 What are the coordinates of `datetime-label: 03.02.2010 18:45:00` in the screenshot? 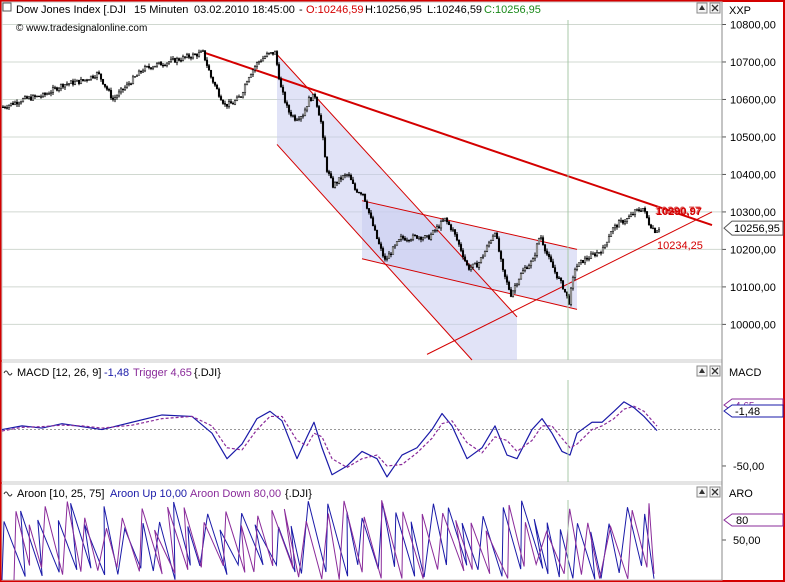 It's located at (244, 10).